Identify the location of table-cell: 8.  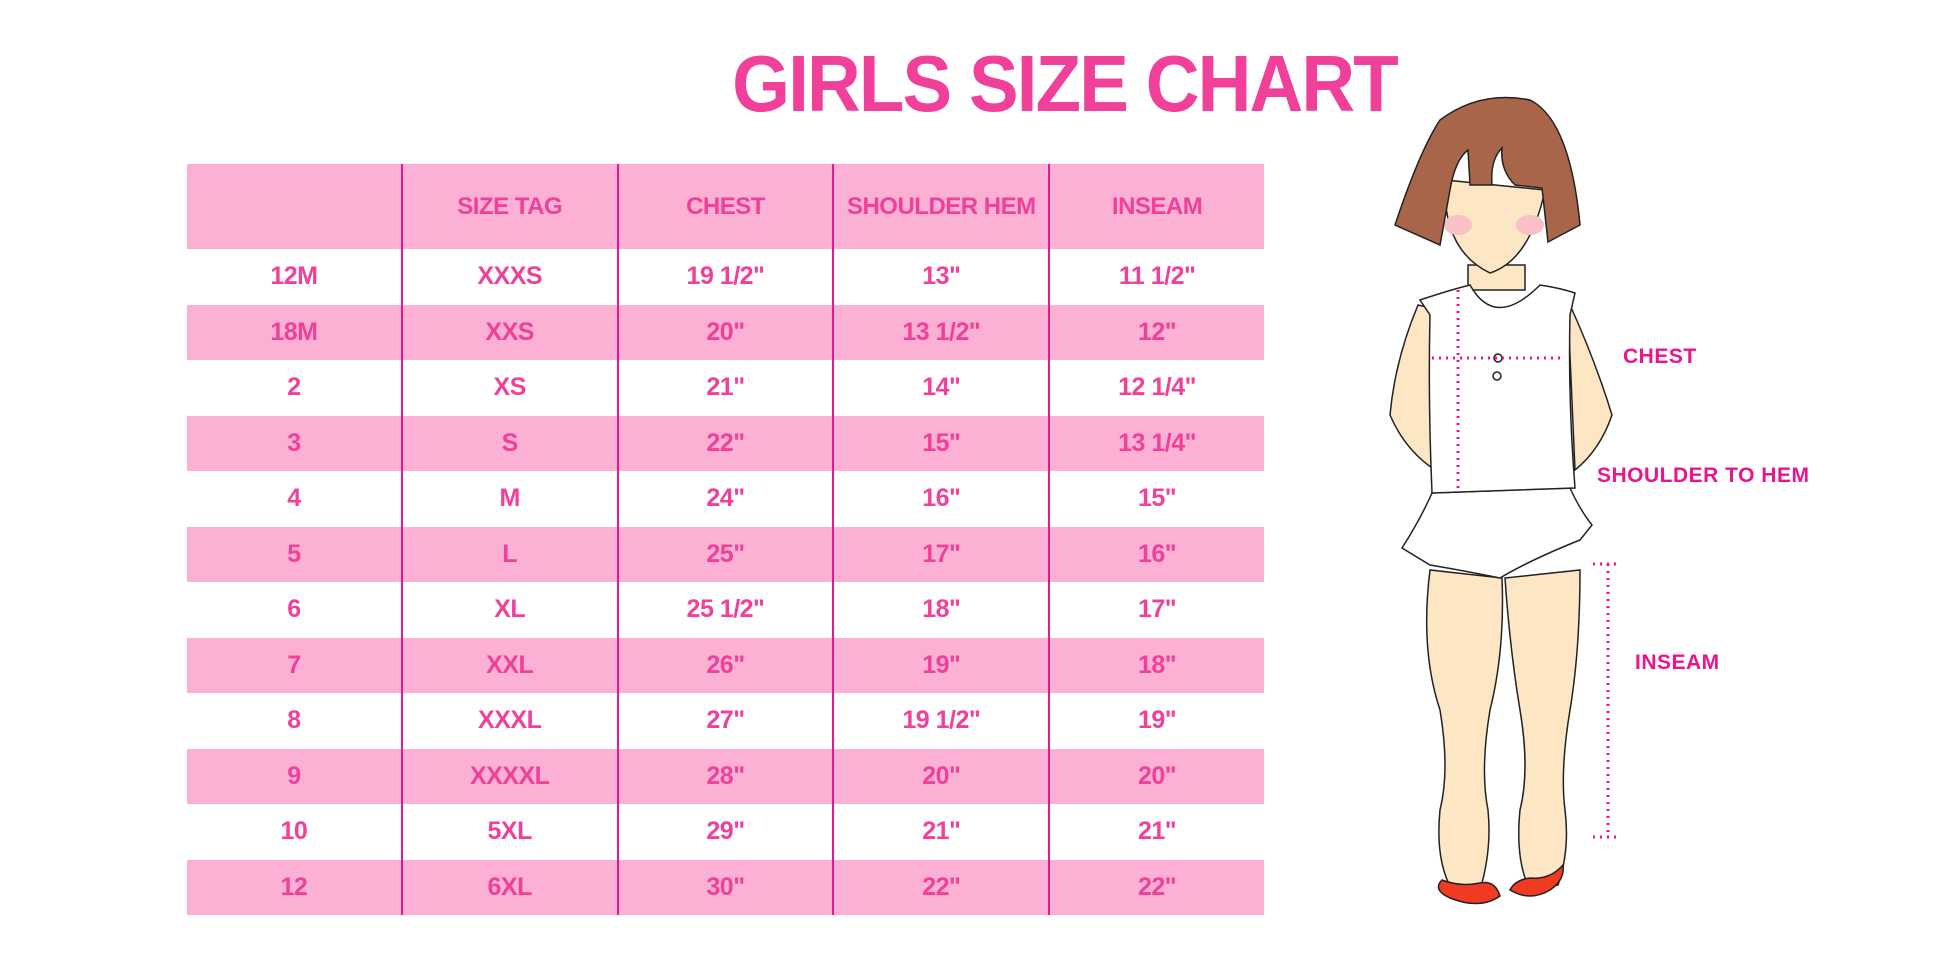
(294, 720).